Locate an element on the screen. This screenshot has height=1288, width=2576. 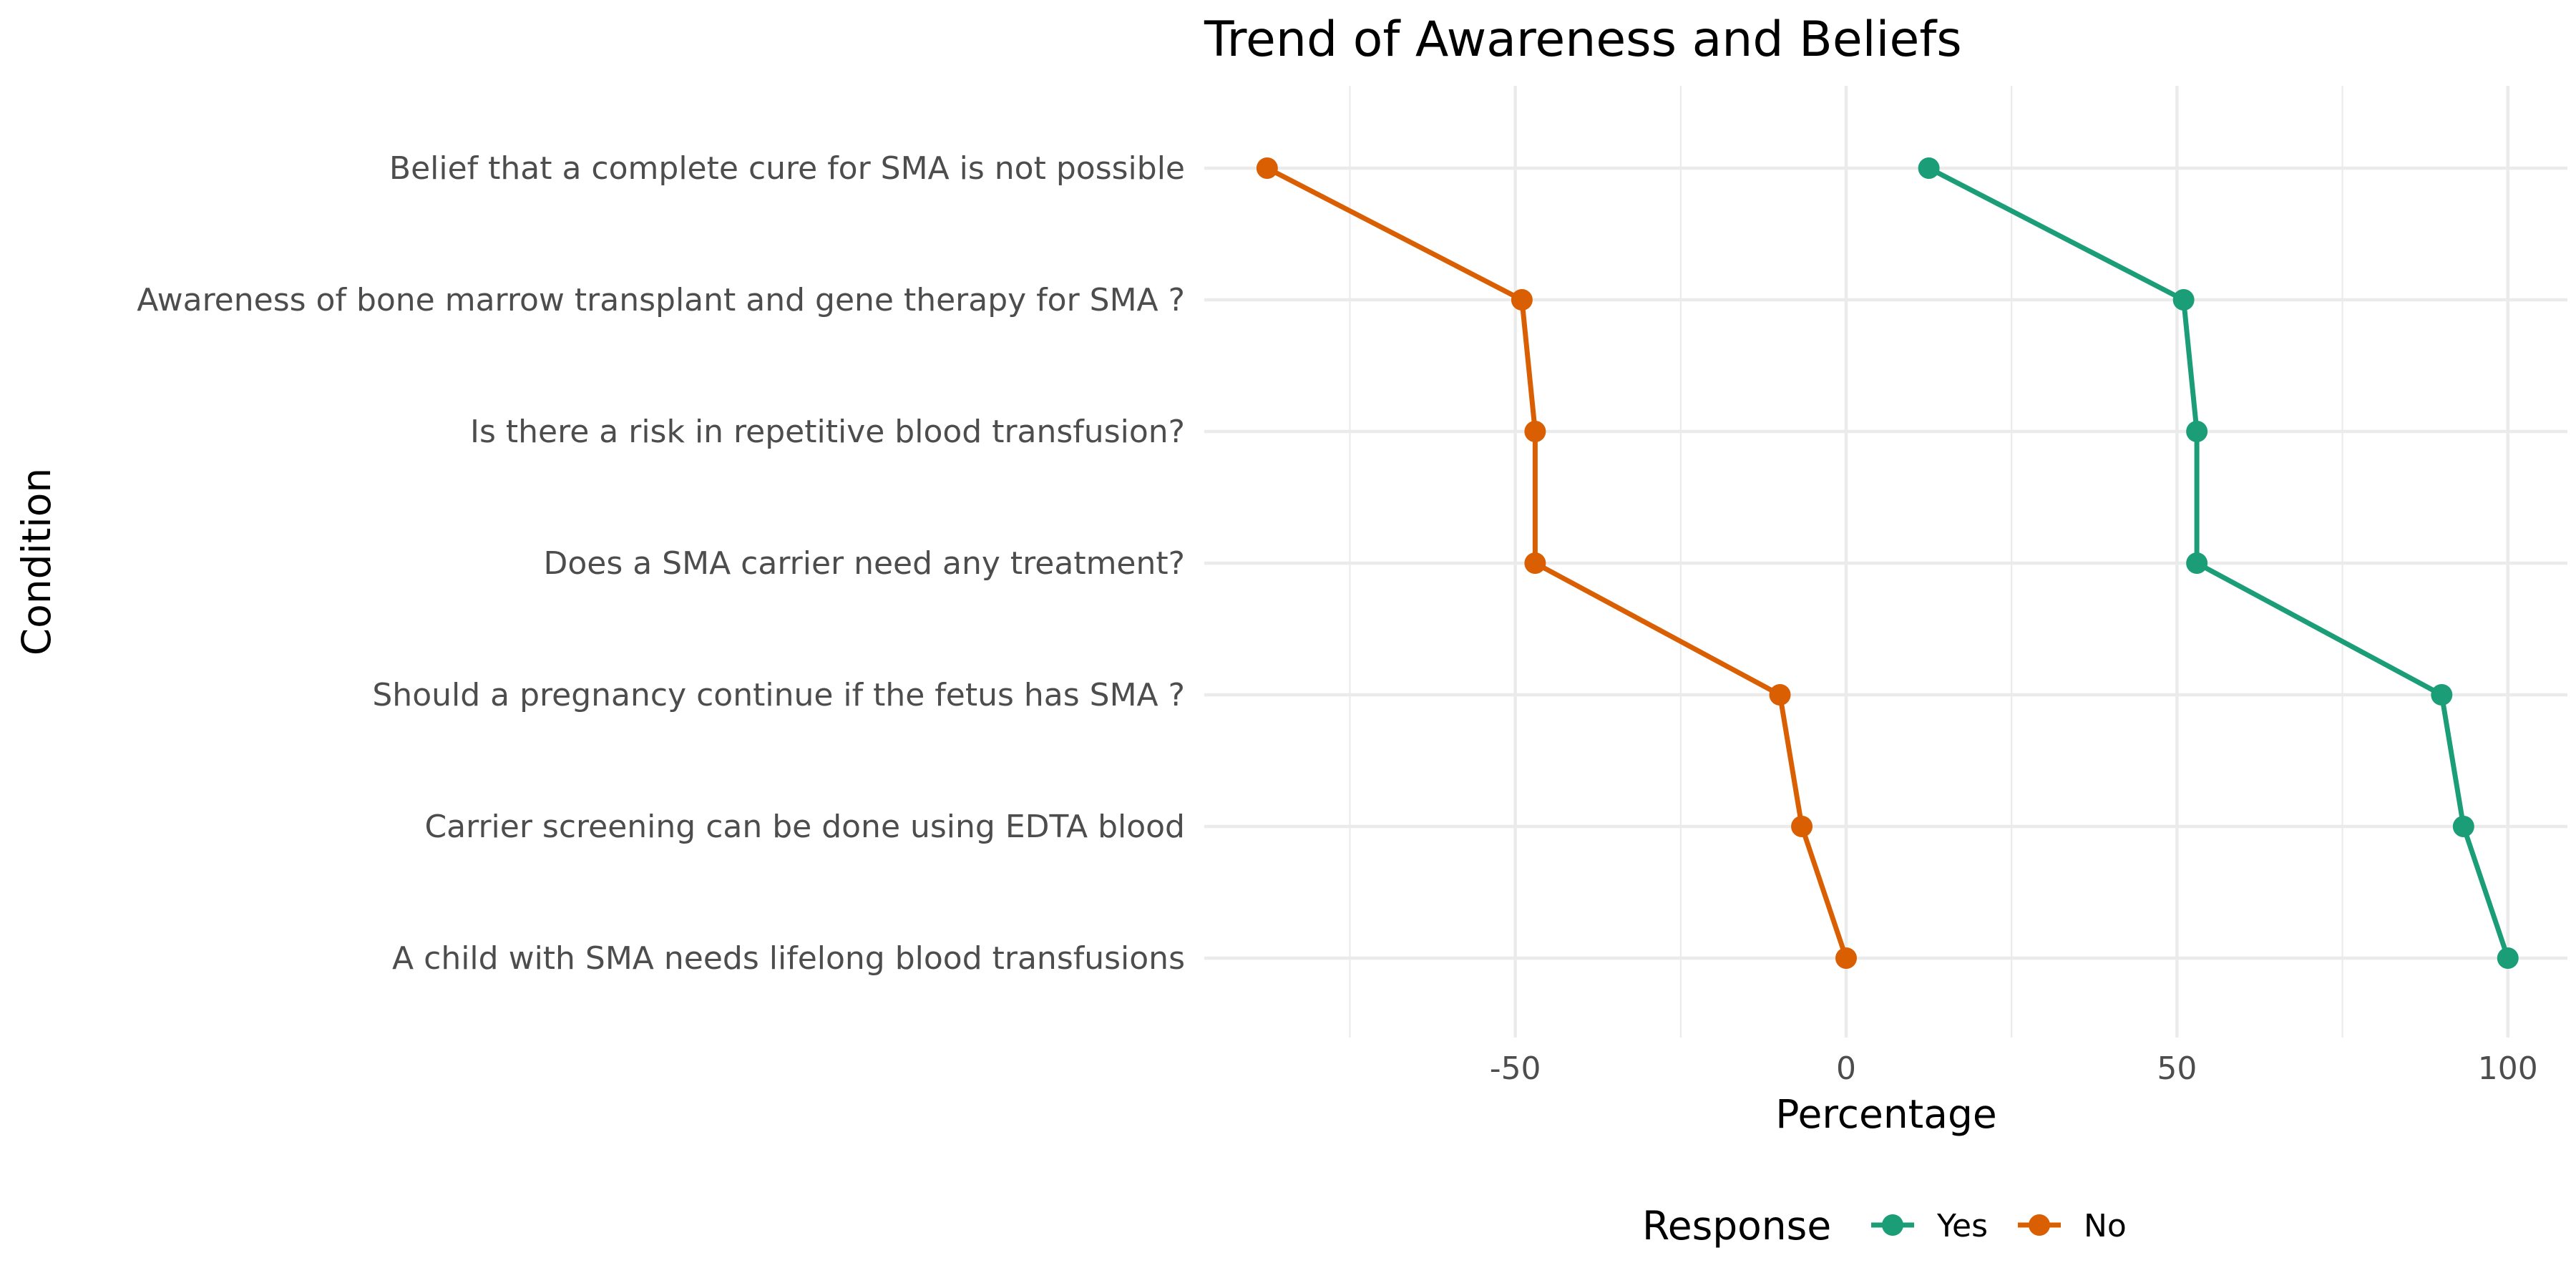
legend: Response Yes No is located at coordinates (1884, 1226).